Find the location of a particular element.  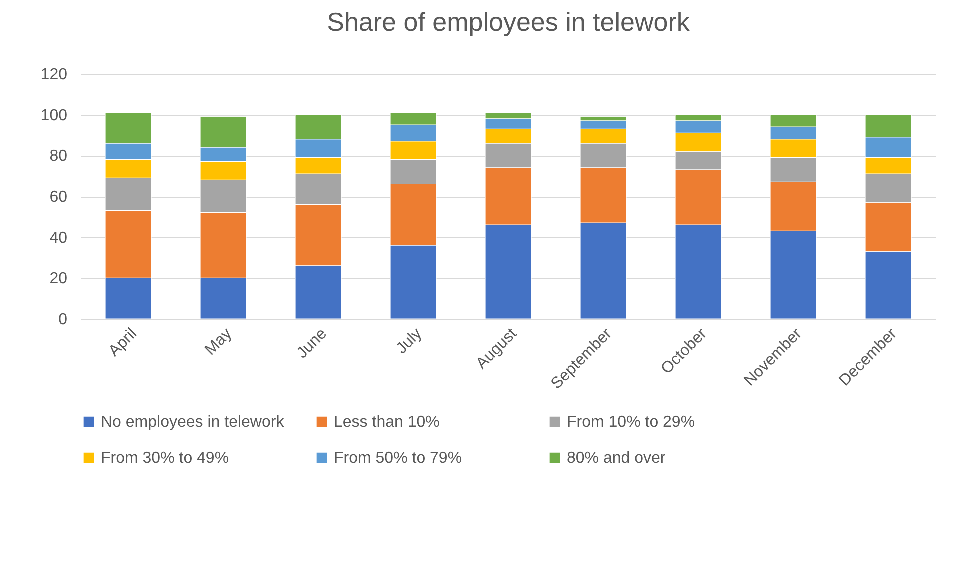

y-tick-label: 40 is located at coordinates (59, 238).